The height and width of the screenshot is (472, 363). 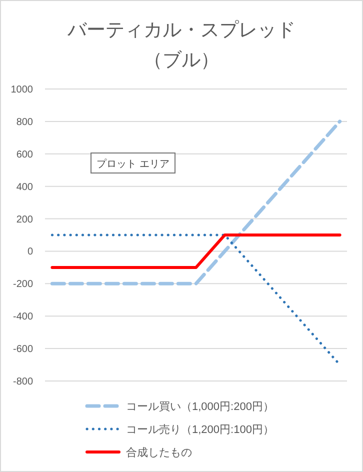 I want to click on legend-label: コール売り（1,200円:100円）, so click(x=200, y=429).